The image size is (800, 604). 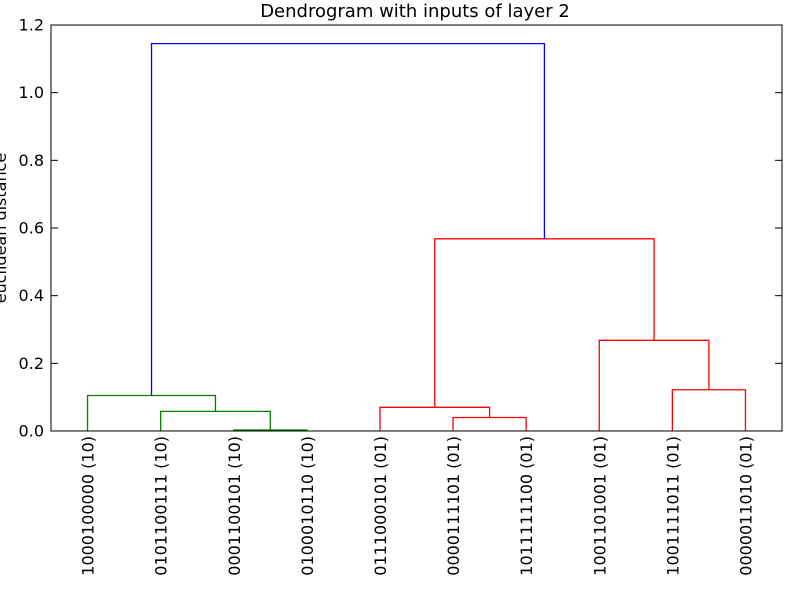 I want to click on leaf-label-4: 0111000101 (01), so click(x=380, y=506).